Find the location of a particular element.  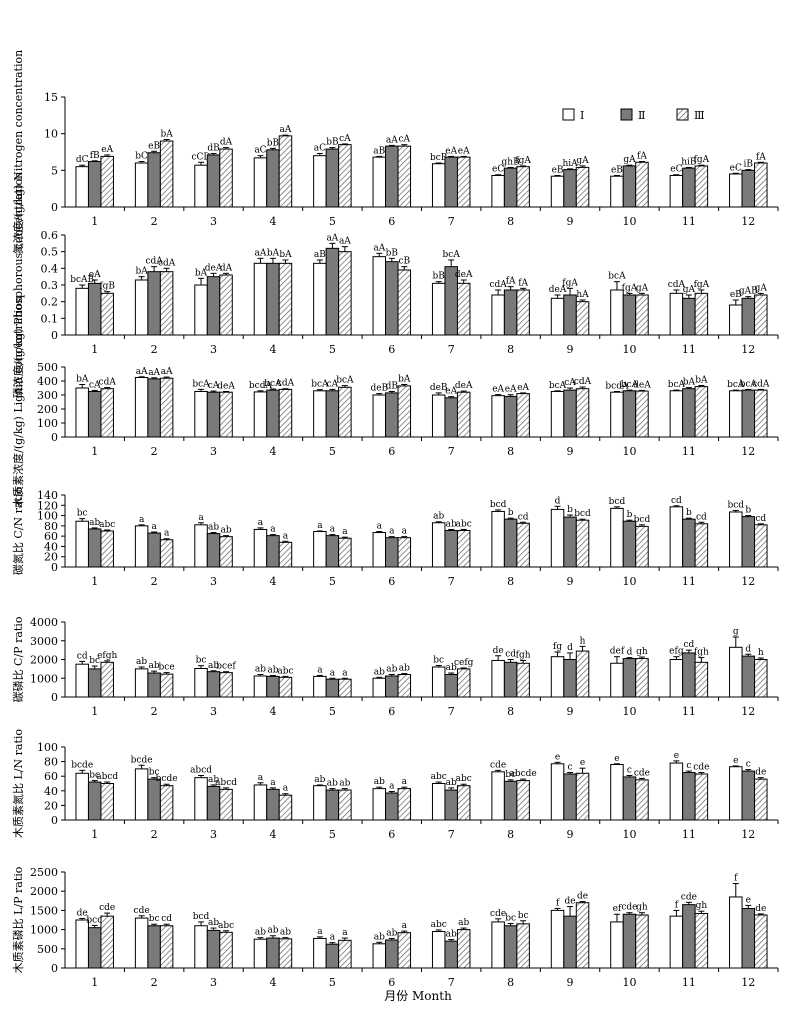

significance-label: bA is located at coordinates (701, 380).